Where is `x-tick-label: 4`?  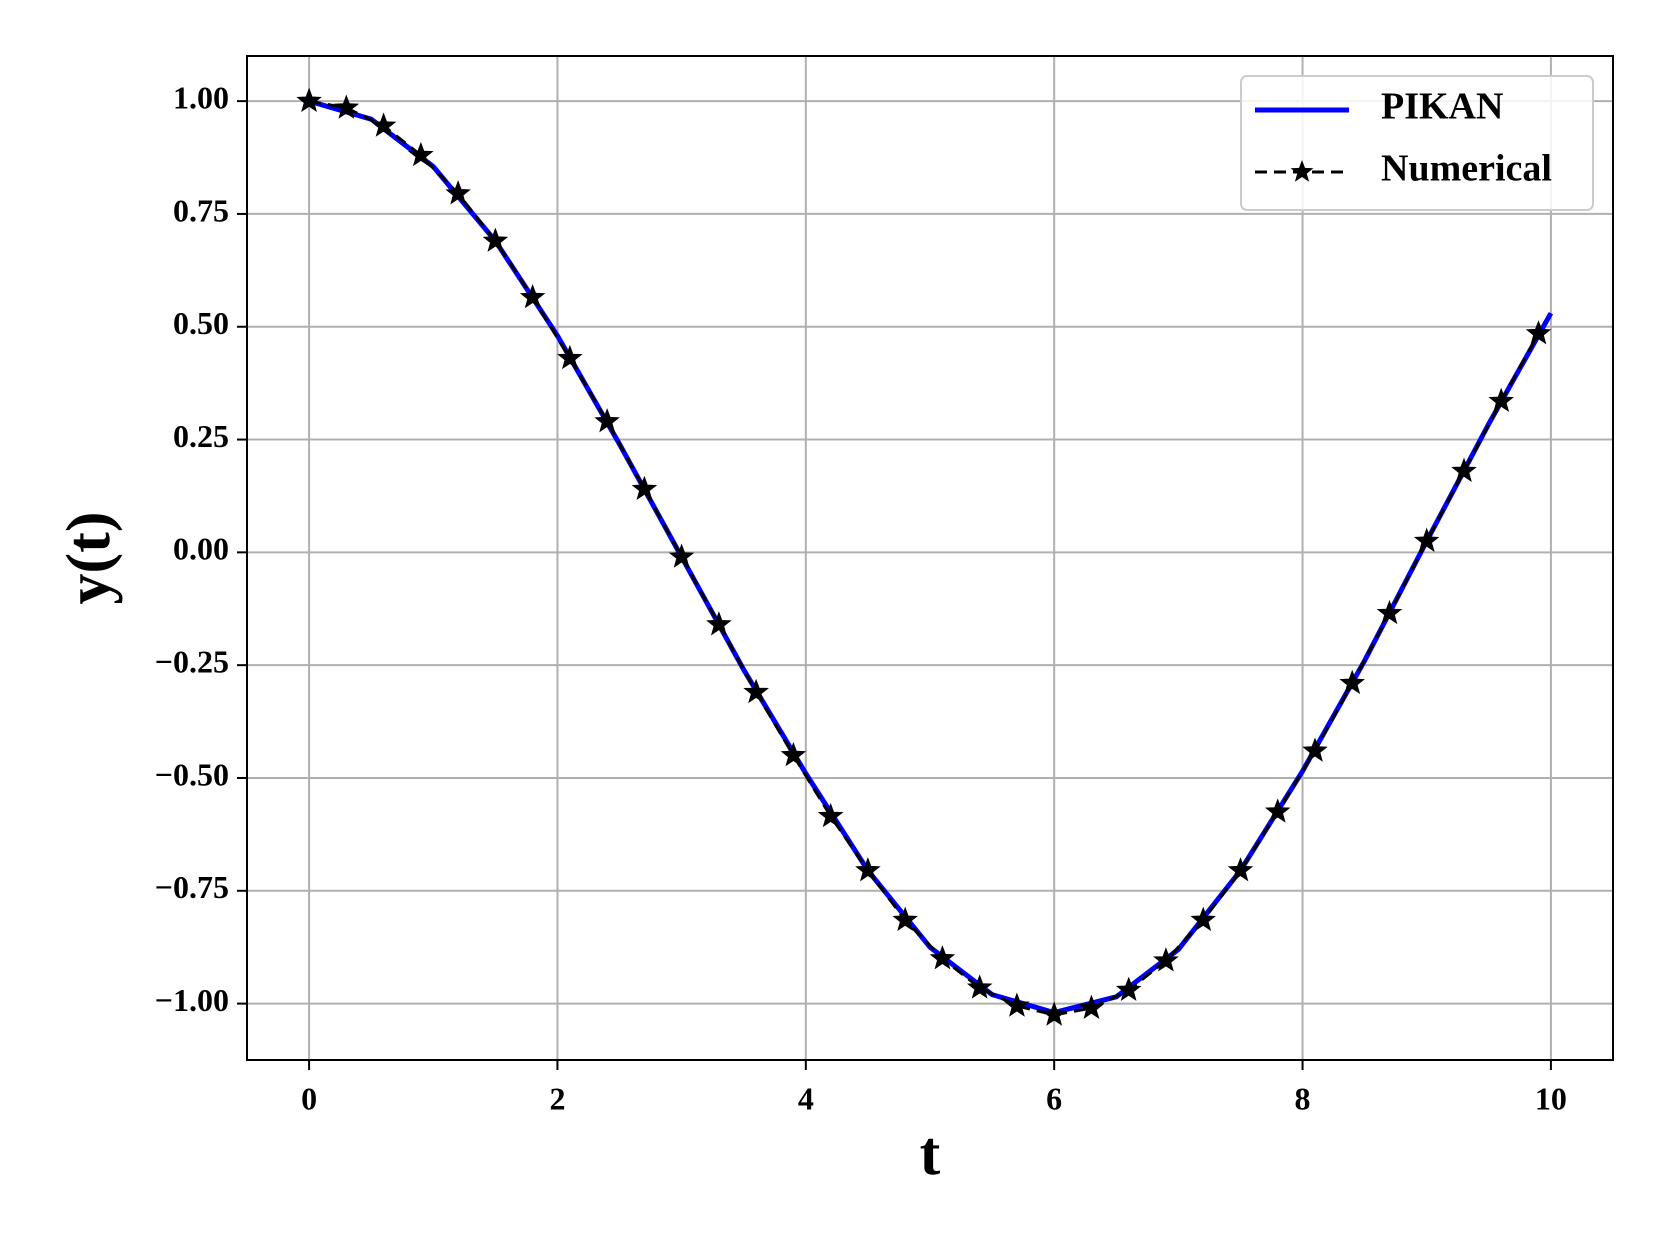
x-tick-label: 4 is located at coordinates (806, 1098).